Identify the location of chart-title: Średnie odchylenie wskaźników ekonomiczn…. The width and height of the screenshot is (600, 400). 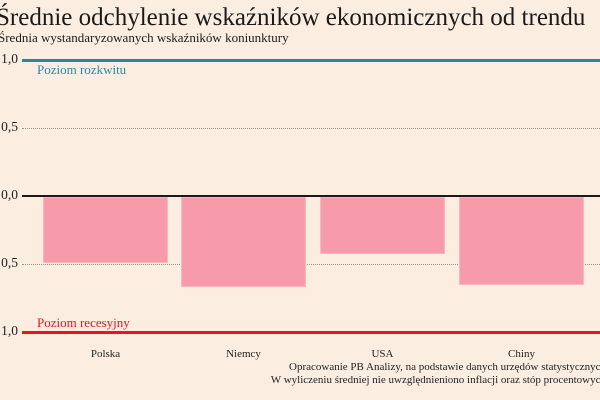
(293, 17).